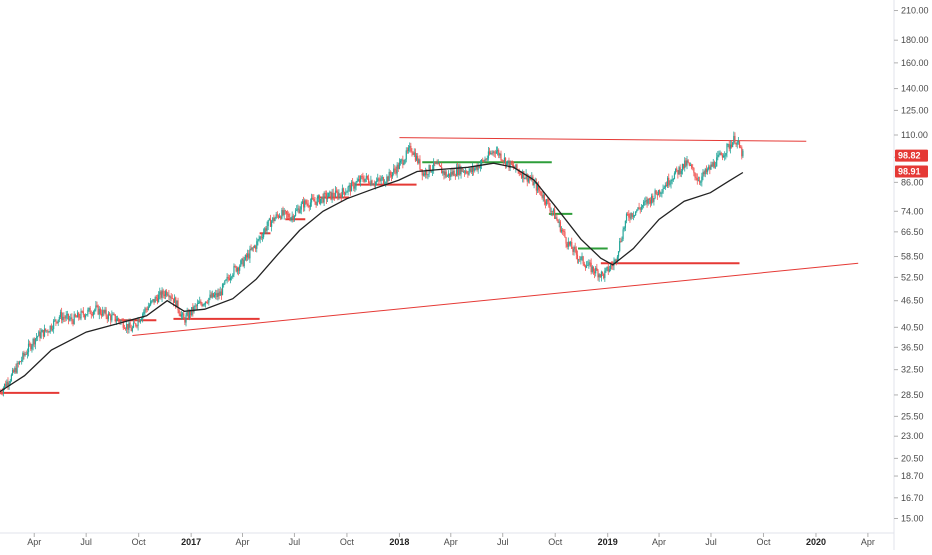 The width and height of the screenshot is (932, 555). What do you see at coordinates (912, 498) in the screenshot?
I see `y-tick-label: 16.70` at bounding box center [912, 498].